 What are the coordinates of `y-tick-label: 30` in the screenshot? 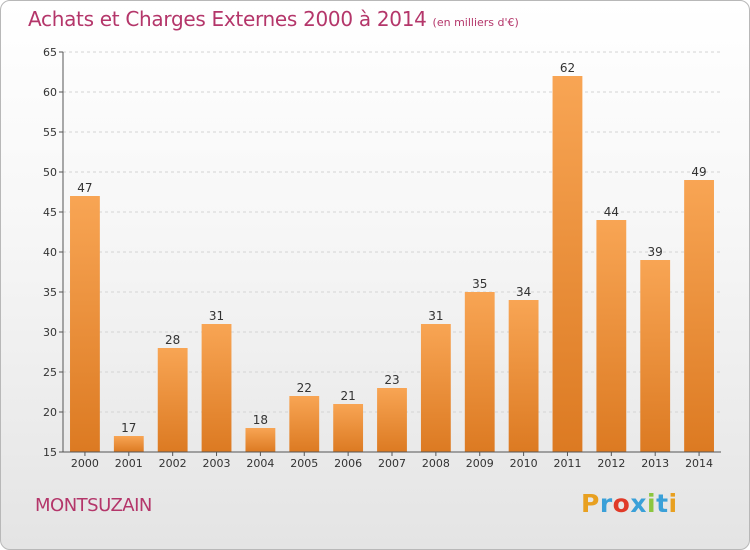 It's located at (50, 332).